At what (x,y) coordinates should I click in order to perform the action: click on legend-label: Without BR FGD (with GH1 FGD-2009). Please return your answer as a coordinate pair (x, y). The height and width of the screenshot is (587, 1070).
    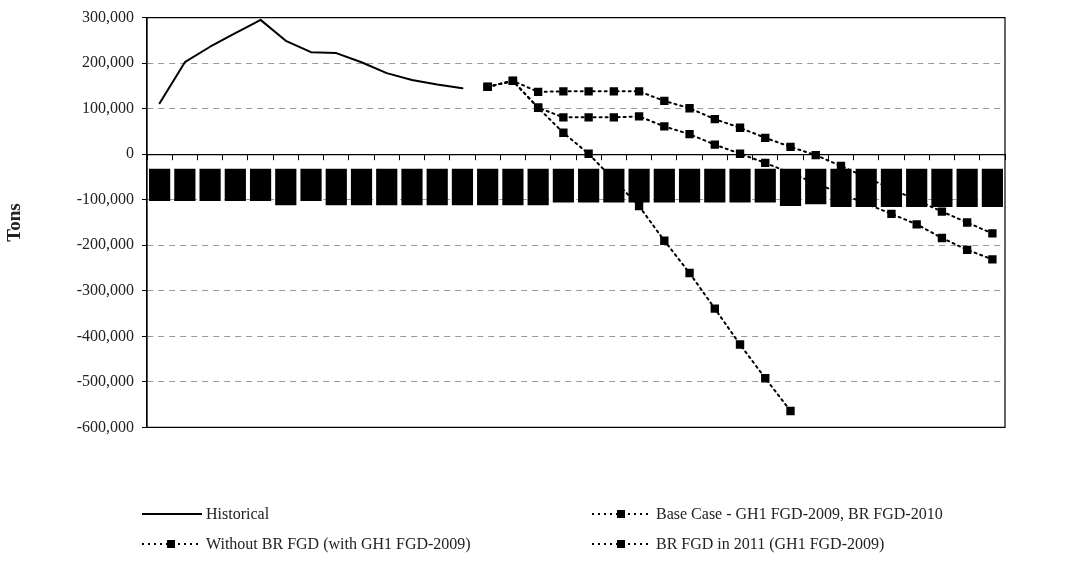
    Looking at the image, I should click on (338, 544).